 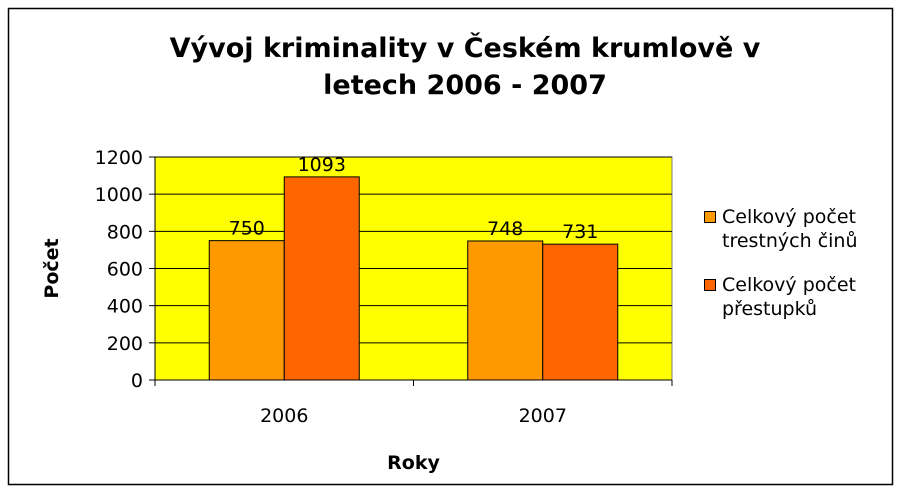 What do you see at coordinates (119, 158) in the screenshot?
I see `y-tick-label: 1200` at bounding box center [119, 158].